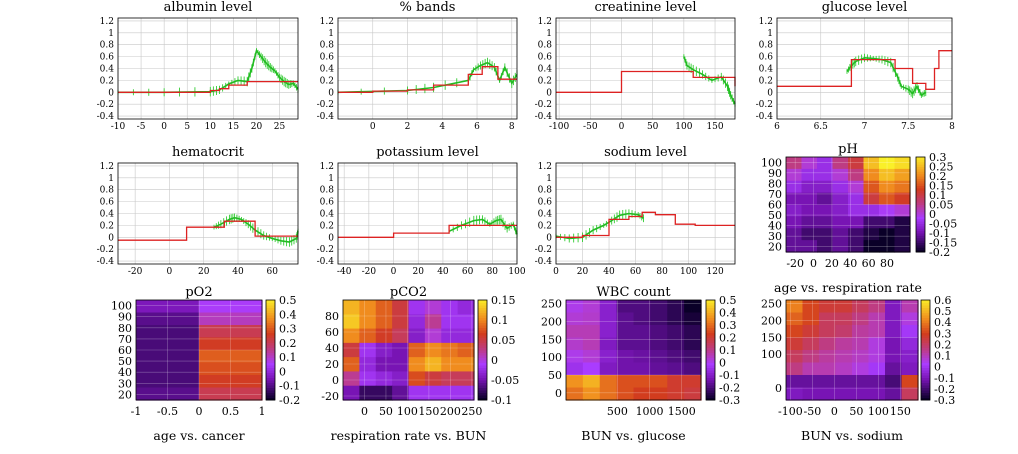 The height and width of the screenshot is (454, 1018). Describe the element at coordinates (111, 238) in the screenshot. I see `y-tick-label: 0` at that location.